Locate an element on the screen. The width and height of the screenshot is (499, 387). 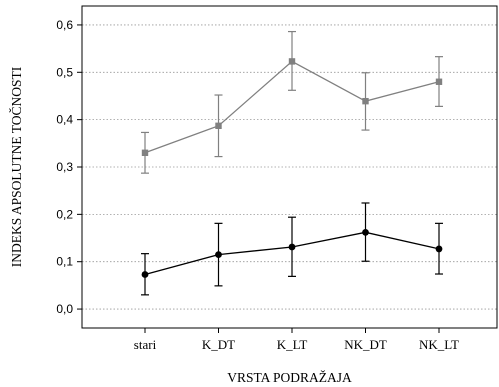
x-tick-label: K_LT is located at coordinates (292, 344).